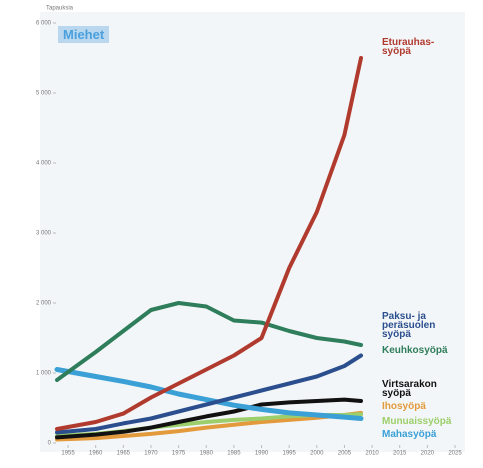  Describe the element at coordinates (60, 9) in the screenshot. I see `y-axis-title: Tapauksia` at that location.